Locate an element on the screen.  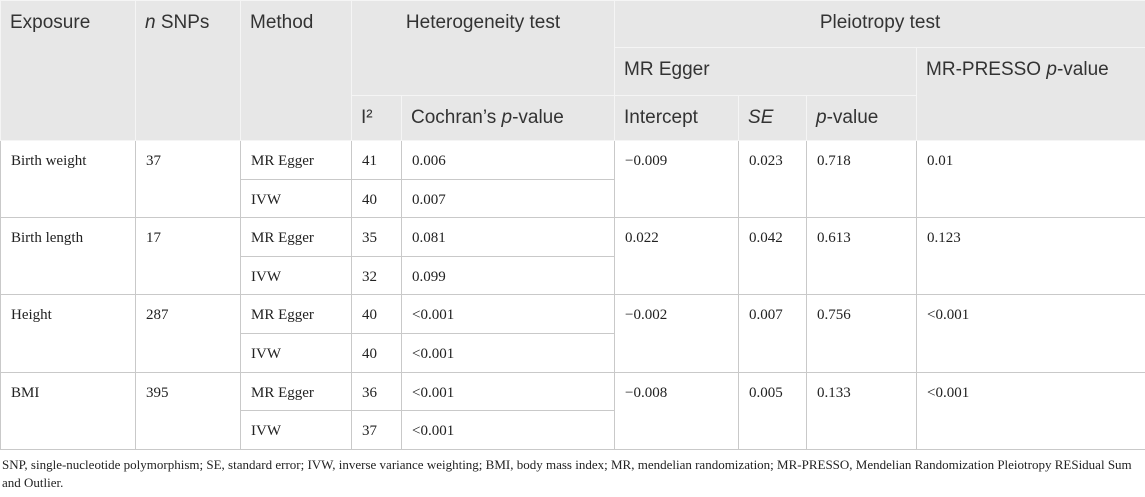
header-cell: n SNPs is located at coordinates (188, 70).